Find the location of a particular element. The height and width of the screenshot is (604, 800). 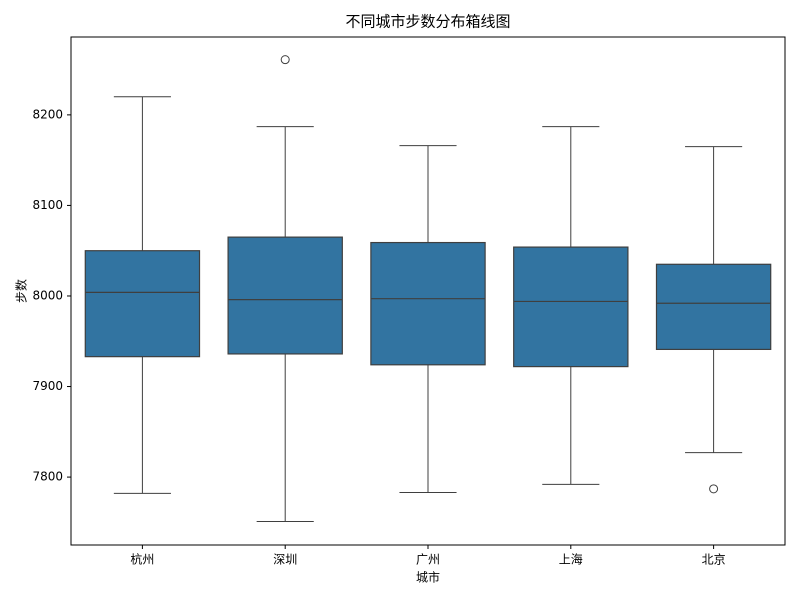

chart-title: 不同城市步数分布箱线图 is located at coordinates (427, 22).